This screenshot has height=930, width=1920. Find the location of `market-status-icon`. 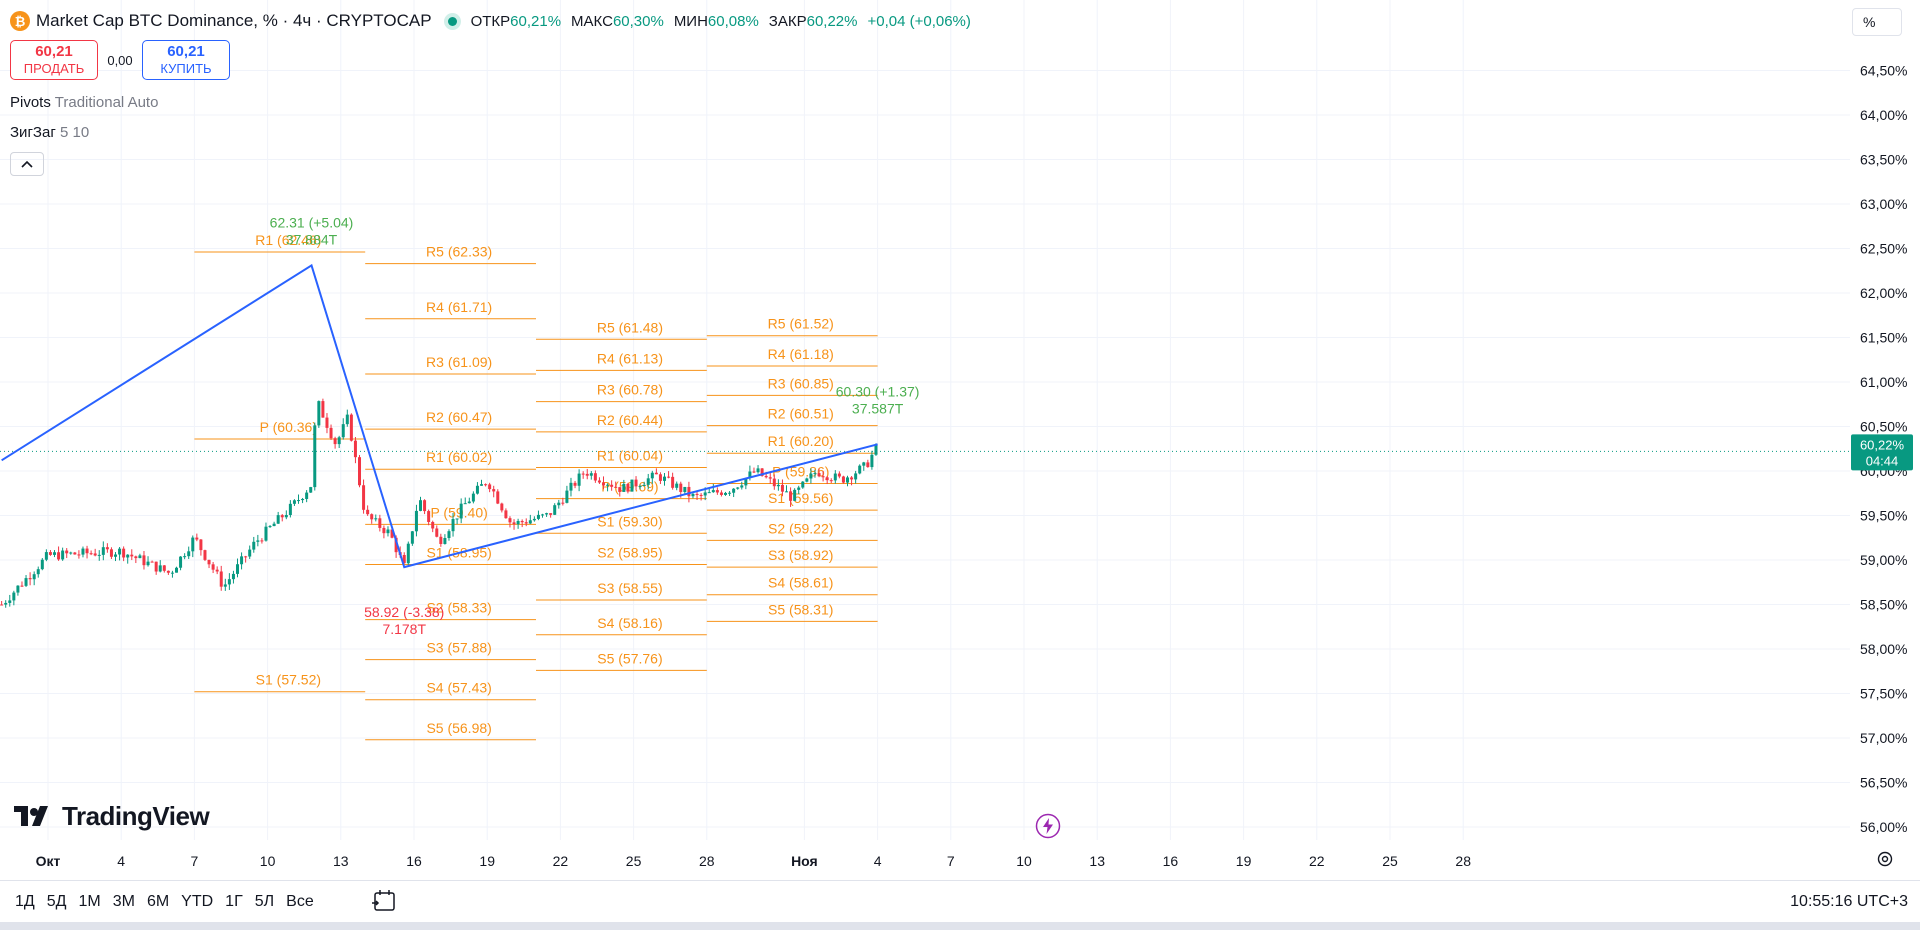

market-status-icon is located at coordinates (452, 21).